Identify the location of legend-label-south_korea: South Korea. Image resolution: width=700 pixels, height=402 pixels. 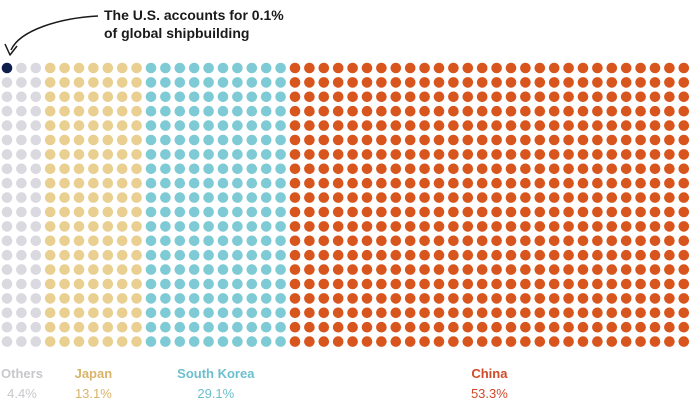
(216, 373).